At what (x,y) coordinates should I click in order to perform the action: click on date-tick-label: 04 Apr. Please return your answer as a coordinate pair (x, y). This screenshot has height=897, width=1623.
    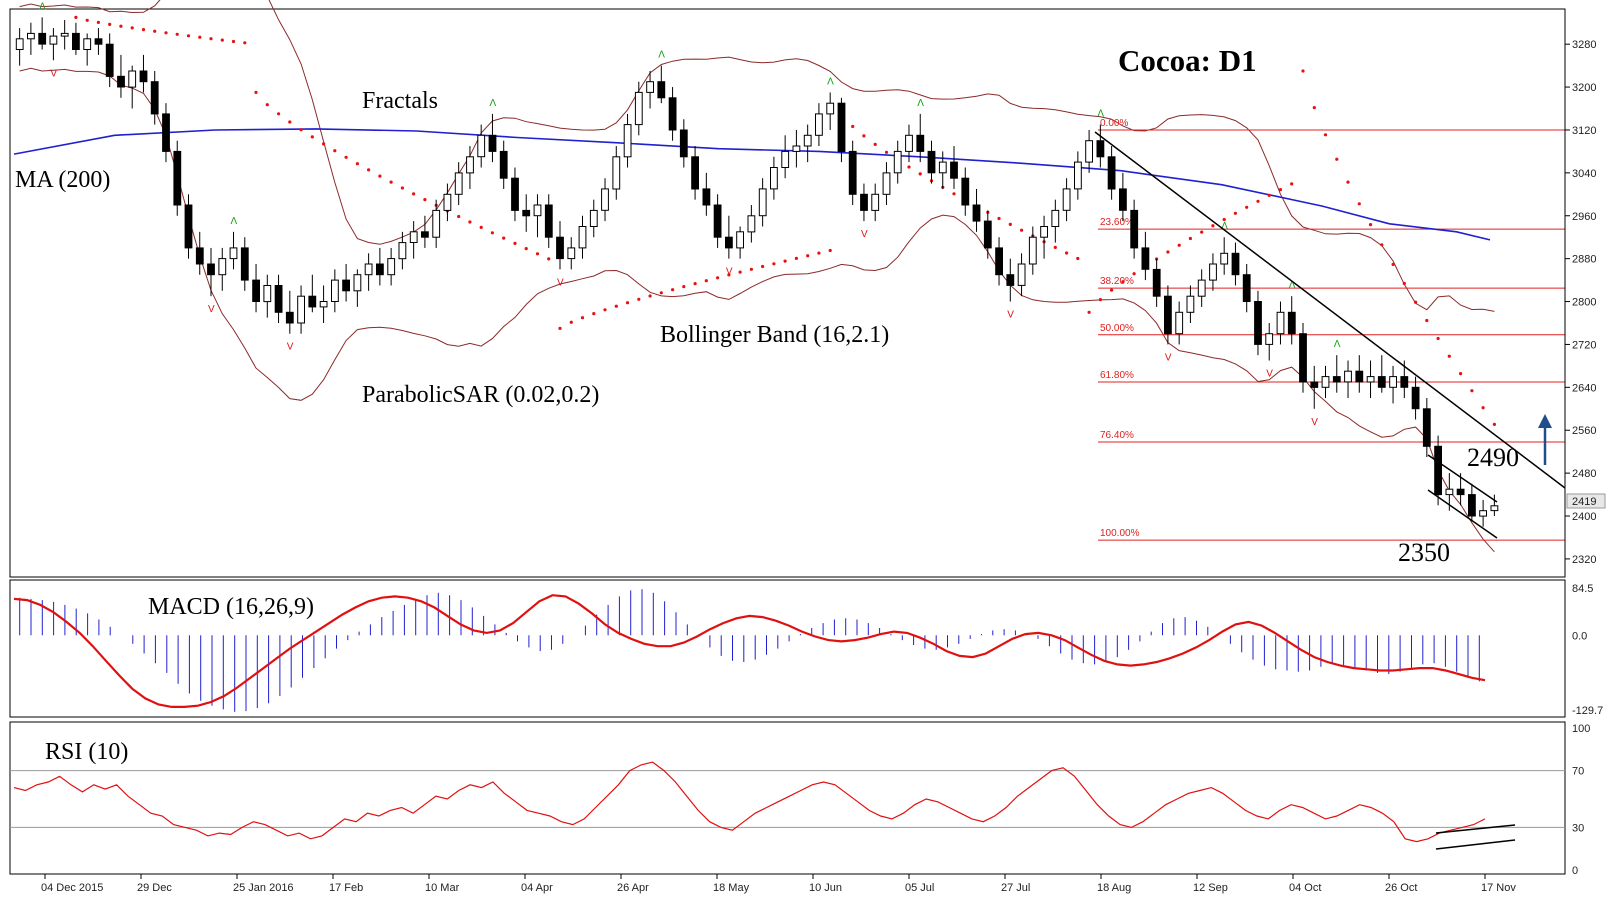
    Looking at the image, I should click on (537, 888).